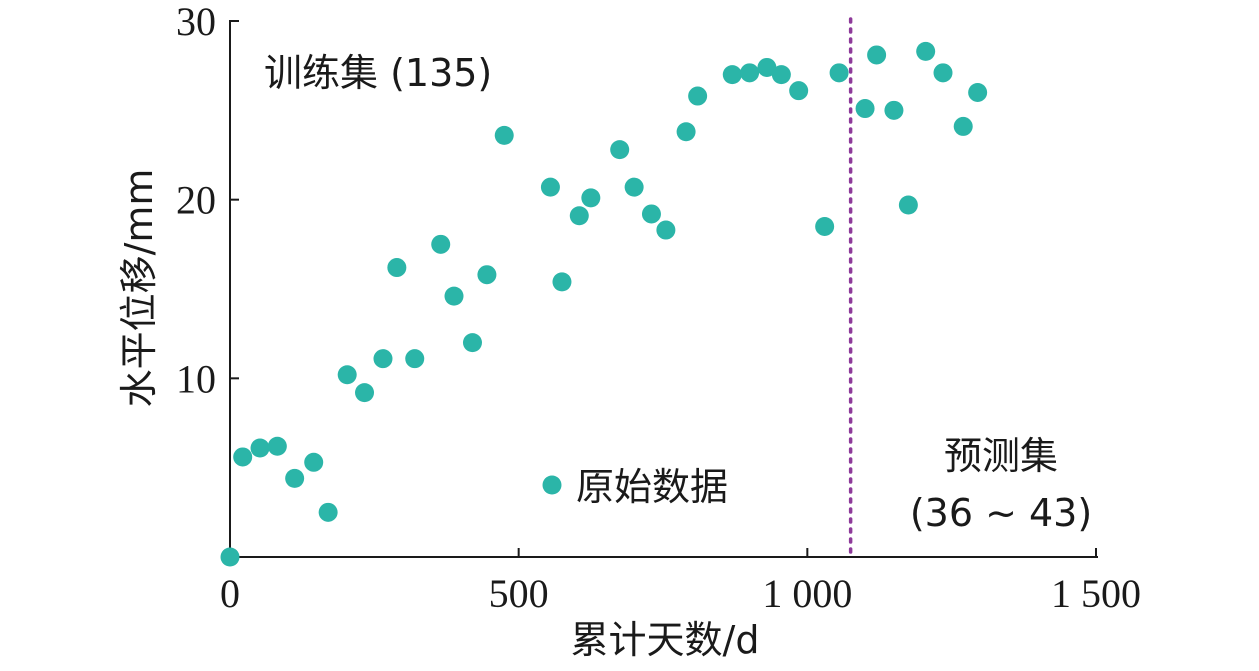  Describe the element at coordinates (652, 487) in the screenshot. I see `legend-label: 原始数据` at that location.